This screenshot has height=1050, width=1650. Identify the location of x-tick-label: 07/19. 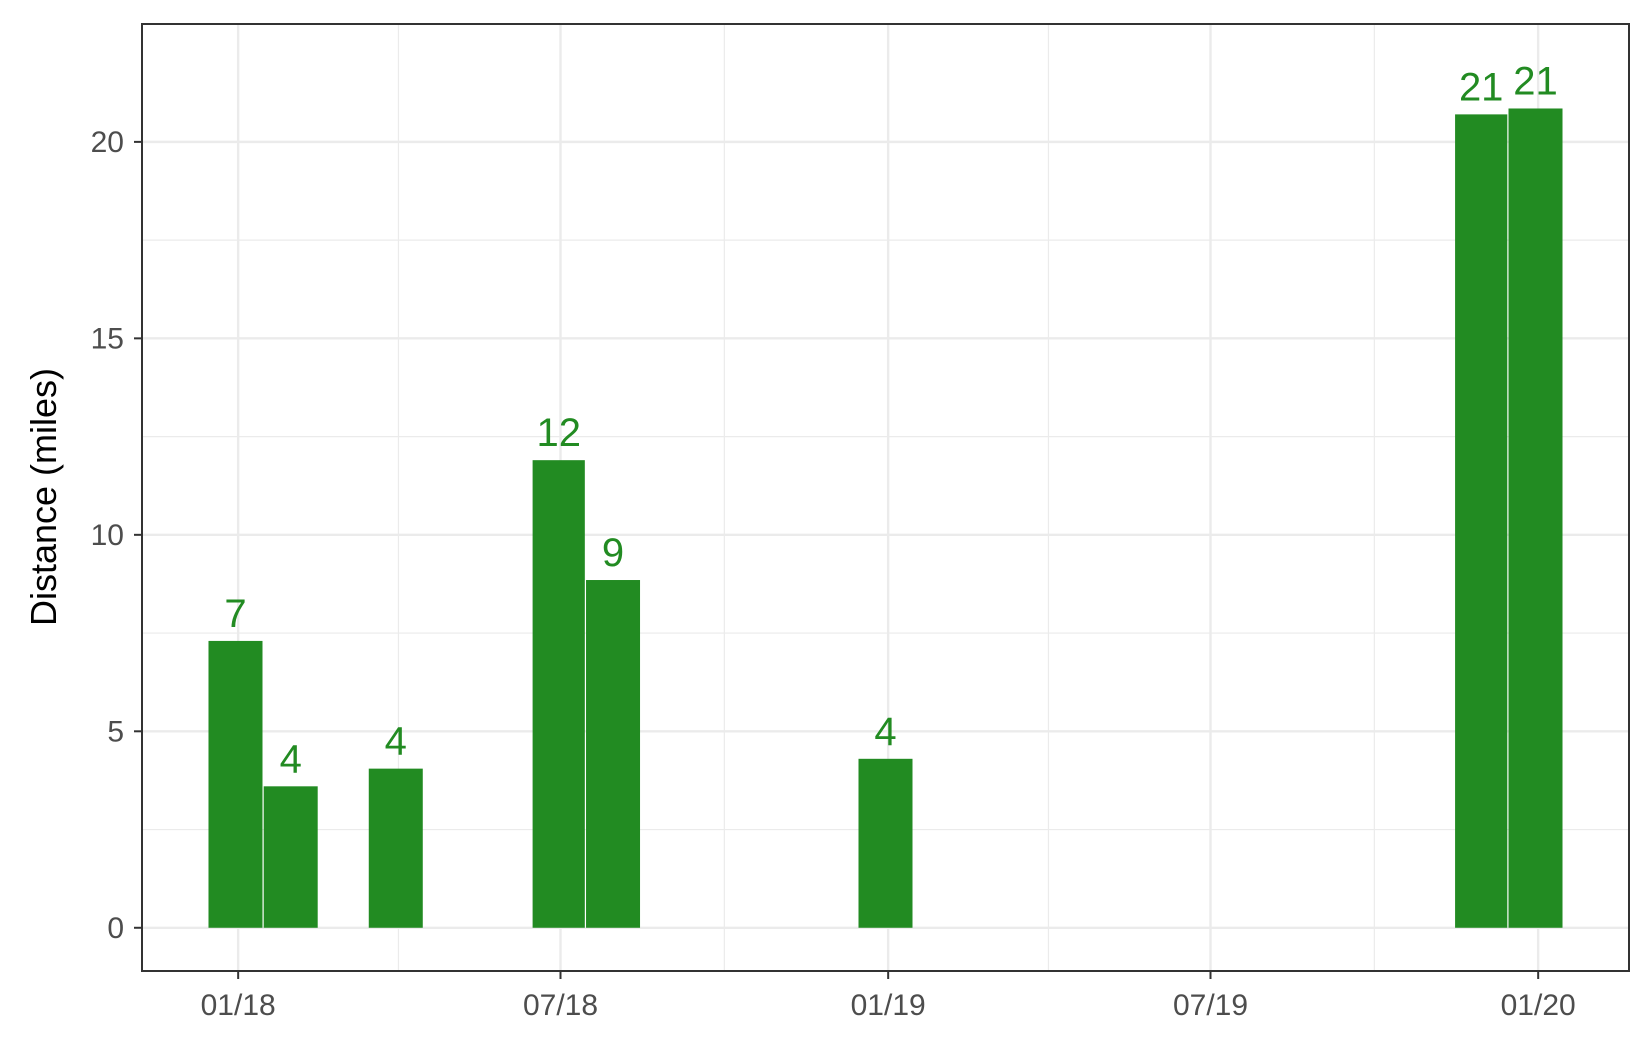
(1210, 1005).